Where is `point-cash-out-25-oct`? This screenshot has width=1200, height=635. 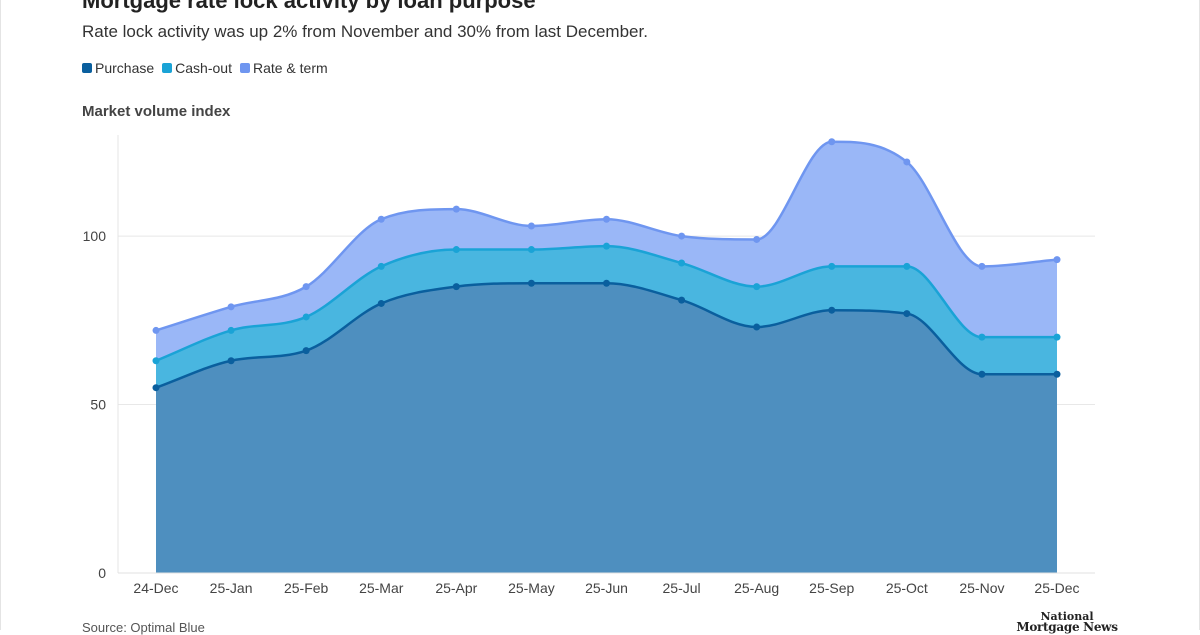
point-cash-out-25-oct is located at coordinates (907, 266).